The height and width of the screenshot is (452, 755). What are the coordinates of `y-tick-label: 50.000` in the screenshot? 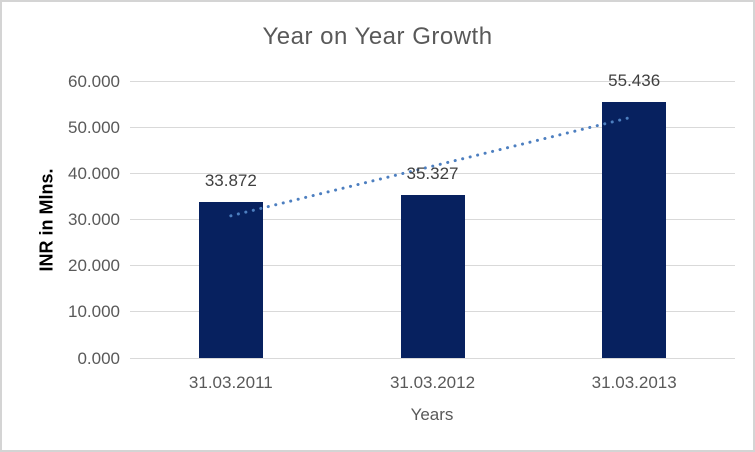 It's located at (94, 127).